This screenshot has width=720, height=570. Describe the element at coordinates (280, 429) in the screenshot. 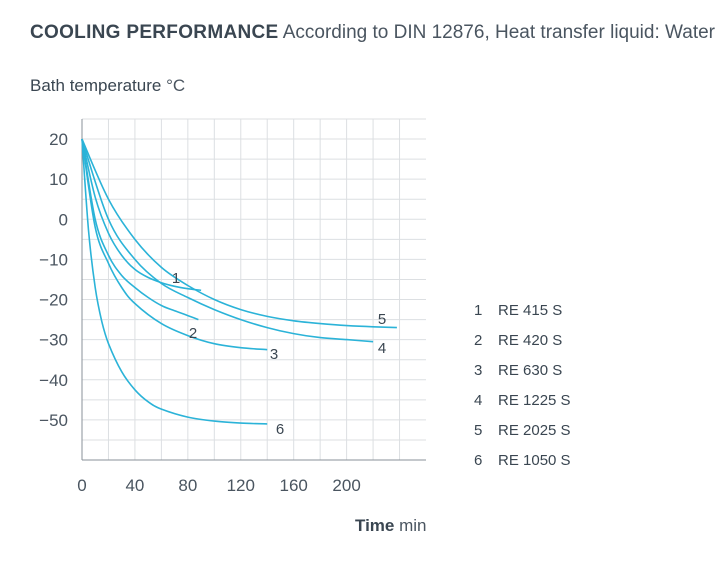

I see `series-label-6: 6` at that location.